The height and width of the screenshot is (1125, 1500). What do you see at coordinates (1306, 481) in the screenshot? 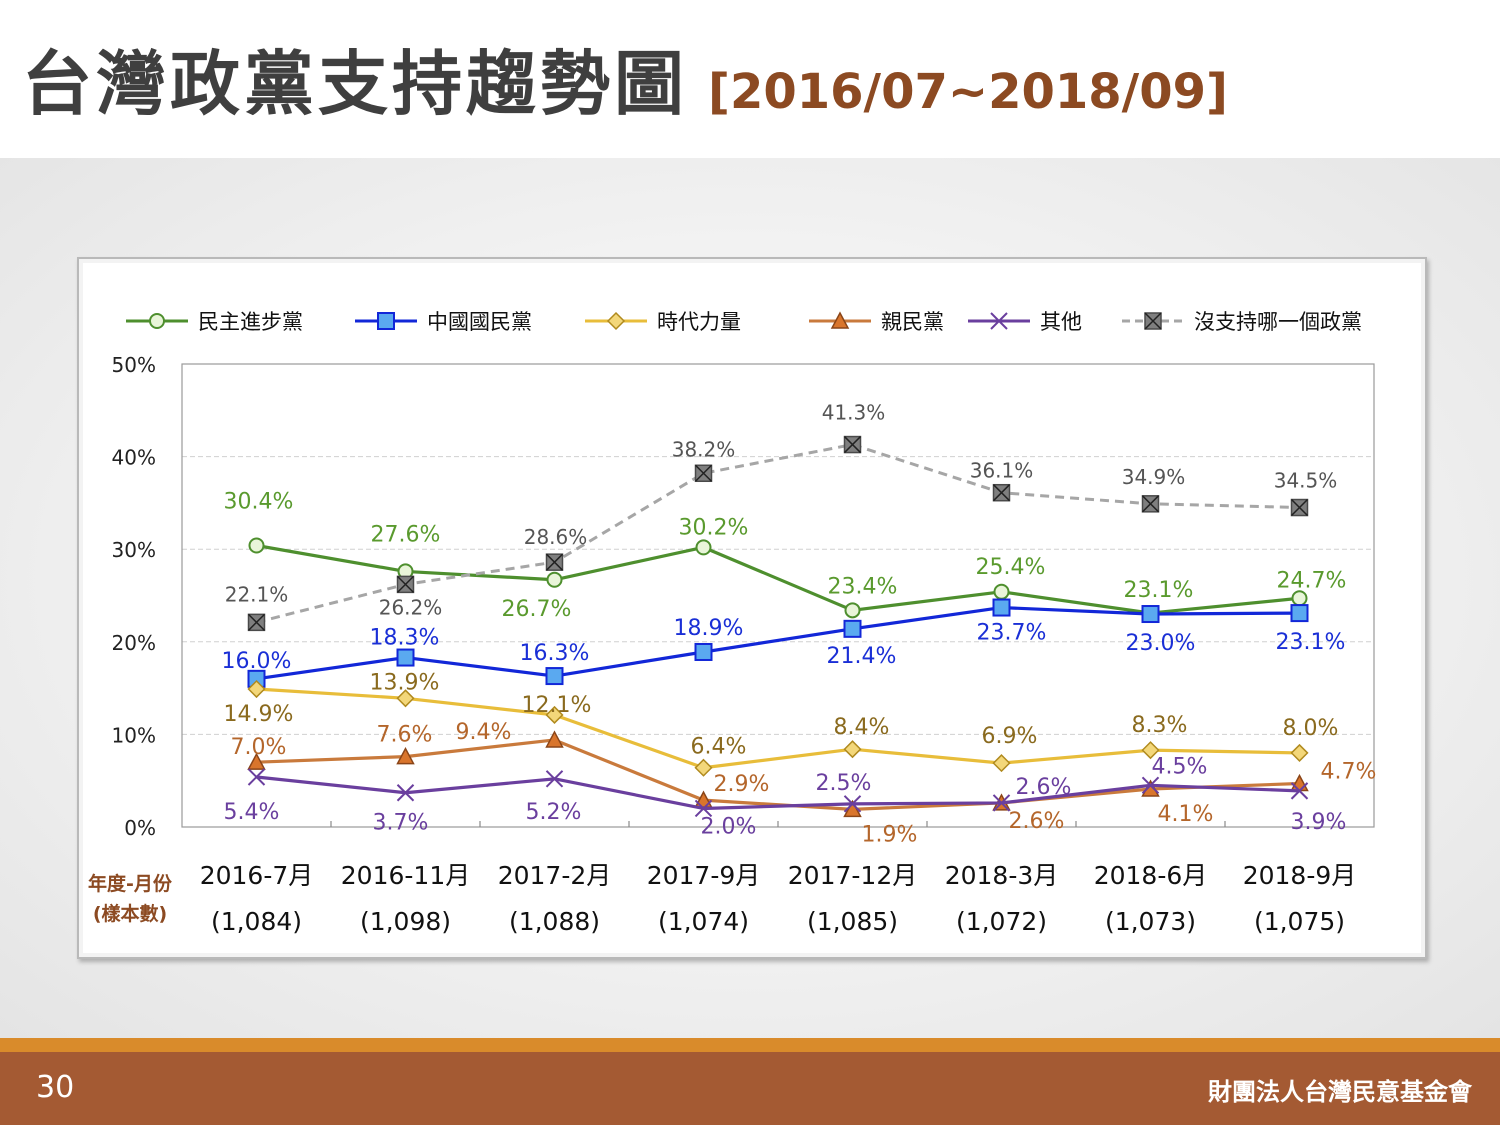
I see `data-label: 34.5%` at bounding box center [1306, 481].